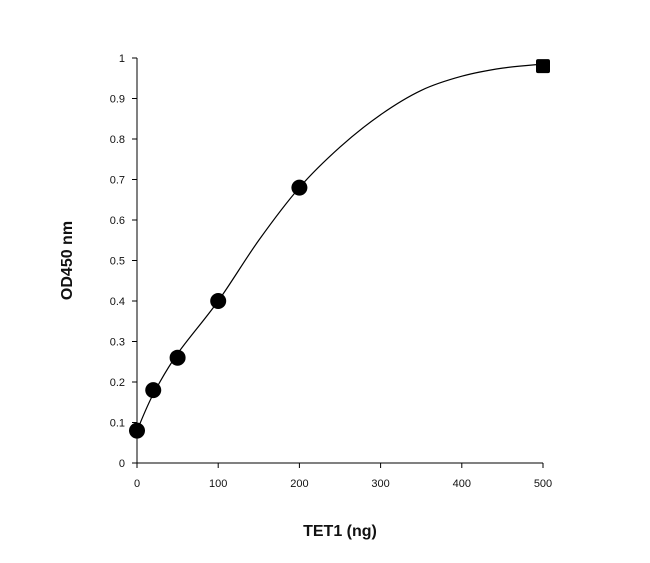  I want to click on x-tick-label: 200, so click(299, 484).